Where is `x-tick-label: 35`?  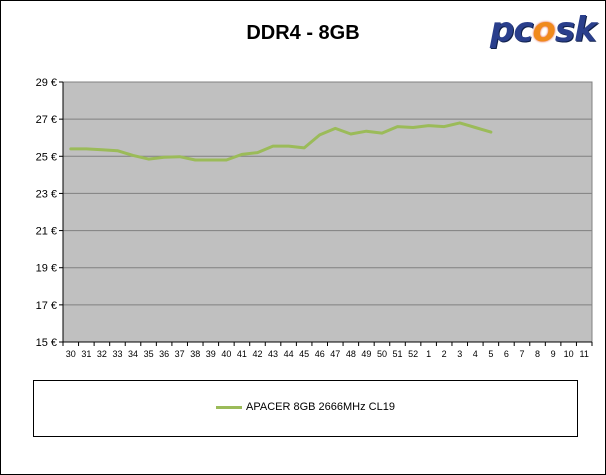
x-tick-label: 35 is located at coordinates (149, 354).